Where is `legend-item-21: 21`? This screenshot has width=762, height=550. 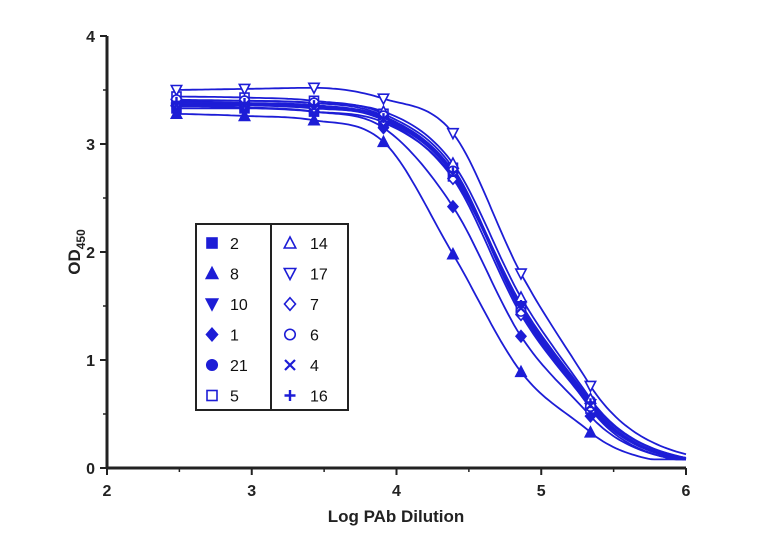
legend-item-21: 21 is located at coordinates (226, 366).